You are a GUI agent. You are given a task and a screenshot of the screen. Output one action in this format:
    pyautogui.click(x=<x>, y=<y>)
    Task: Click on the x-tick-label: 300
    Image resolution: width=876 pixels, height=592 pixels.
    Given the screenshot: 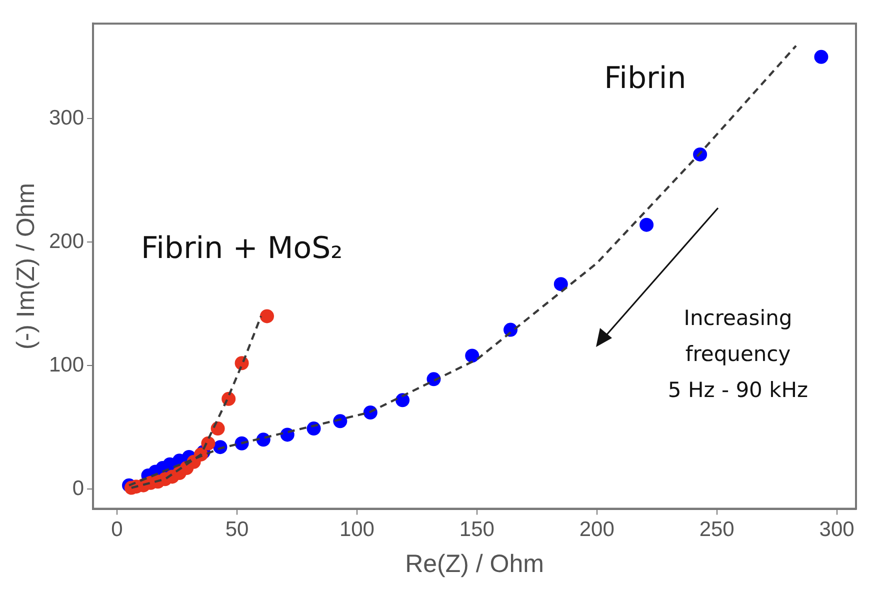 What is the action you would take?
    pyautogui.click(x=836, y=530)
    